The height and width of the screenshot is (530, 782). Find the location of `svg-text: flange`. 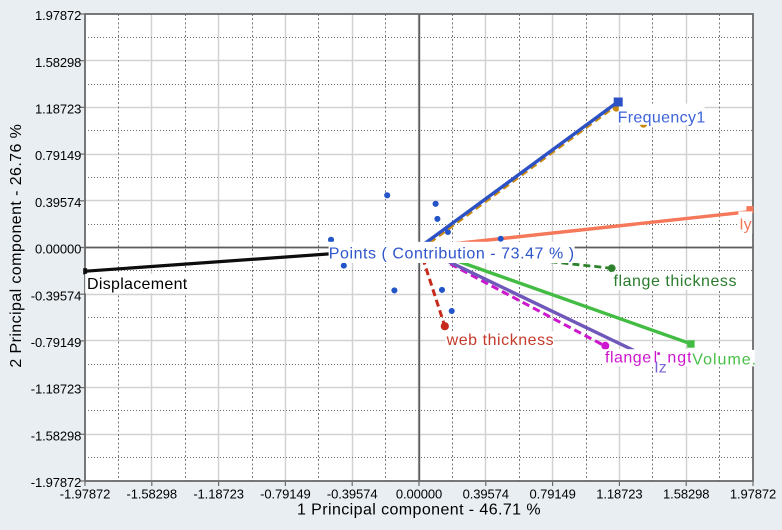

svg-text: flange is located at coordinates (628, 357).